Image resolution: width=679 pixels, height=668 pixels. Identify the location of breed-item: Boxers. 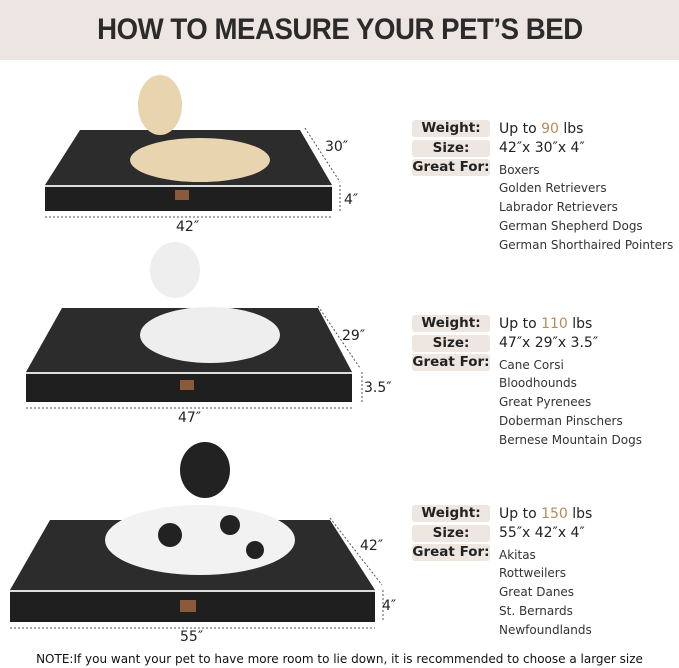
(519, 169).